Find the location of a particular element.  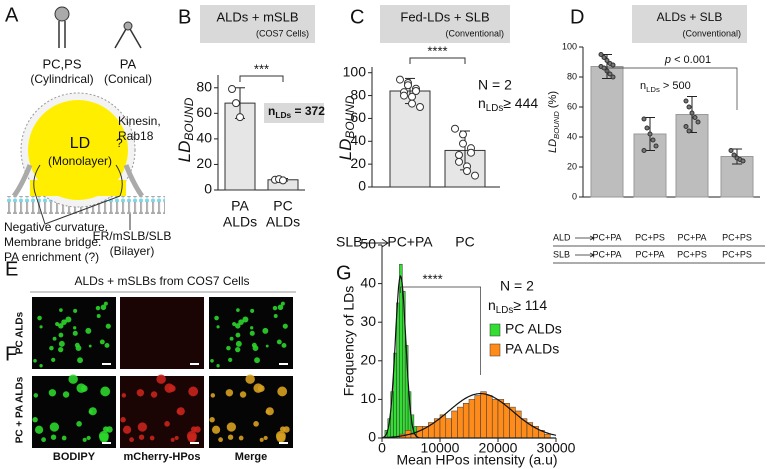

note-part: > 500 is located at coordinates (675, 86).